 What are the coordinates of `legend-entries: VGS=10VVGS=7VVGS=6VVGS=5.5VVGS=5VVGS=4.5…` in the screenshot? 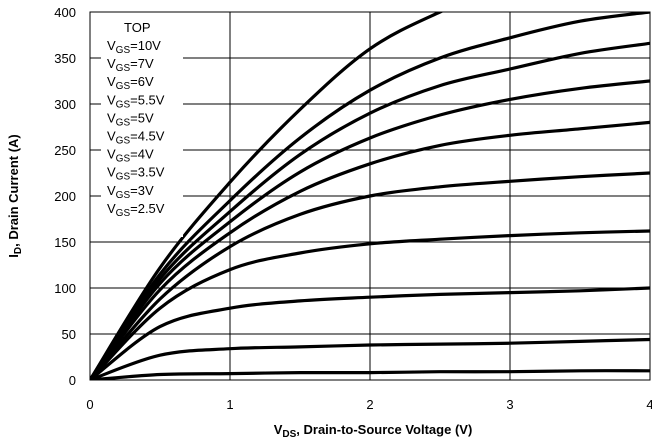 It's located at (136, 128).